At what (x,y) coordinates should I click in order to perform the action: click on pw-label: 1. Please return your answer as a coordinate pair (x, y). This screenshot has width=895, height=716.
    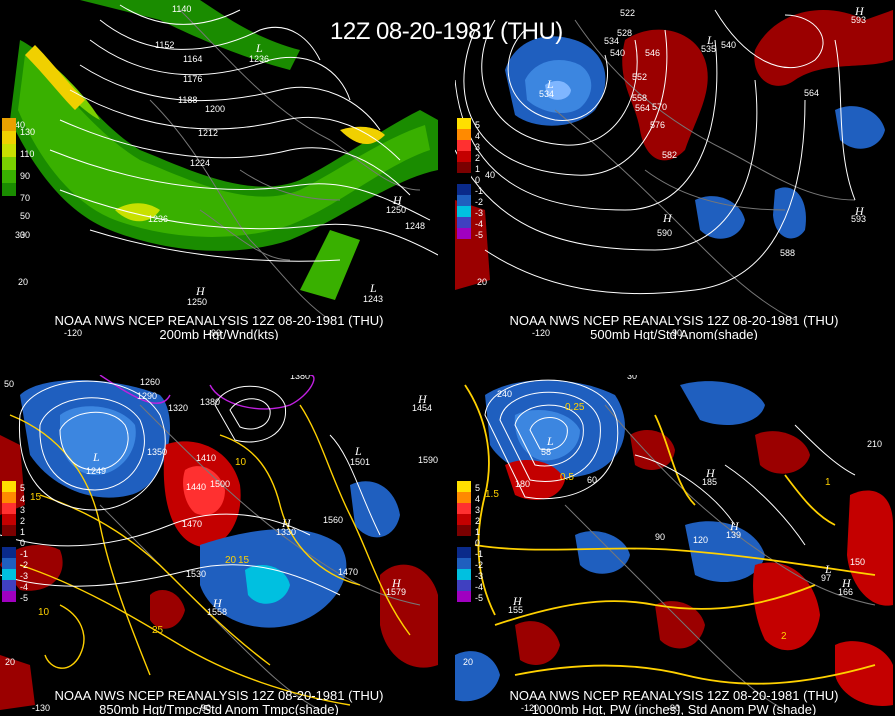
    Looking at the image, I should click on (828, 482).